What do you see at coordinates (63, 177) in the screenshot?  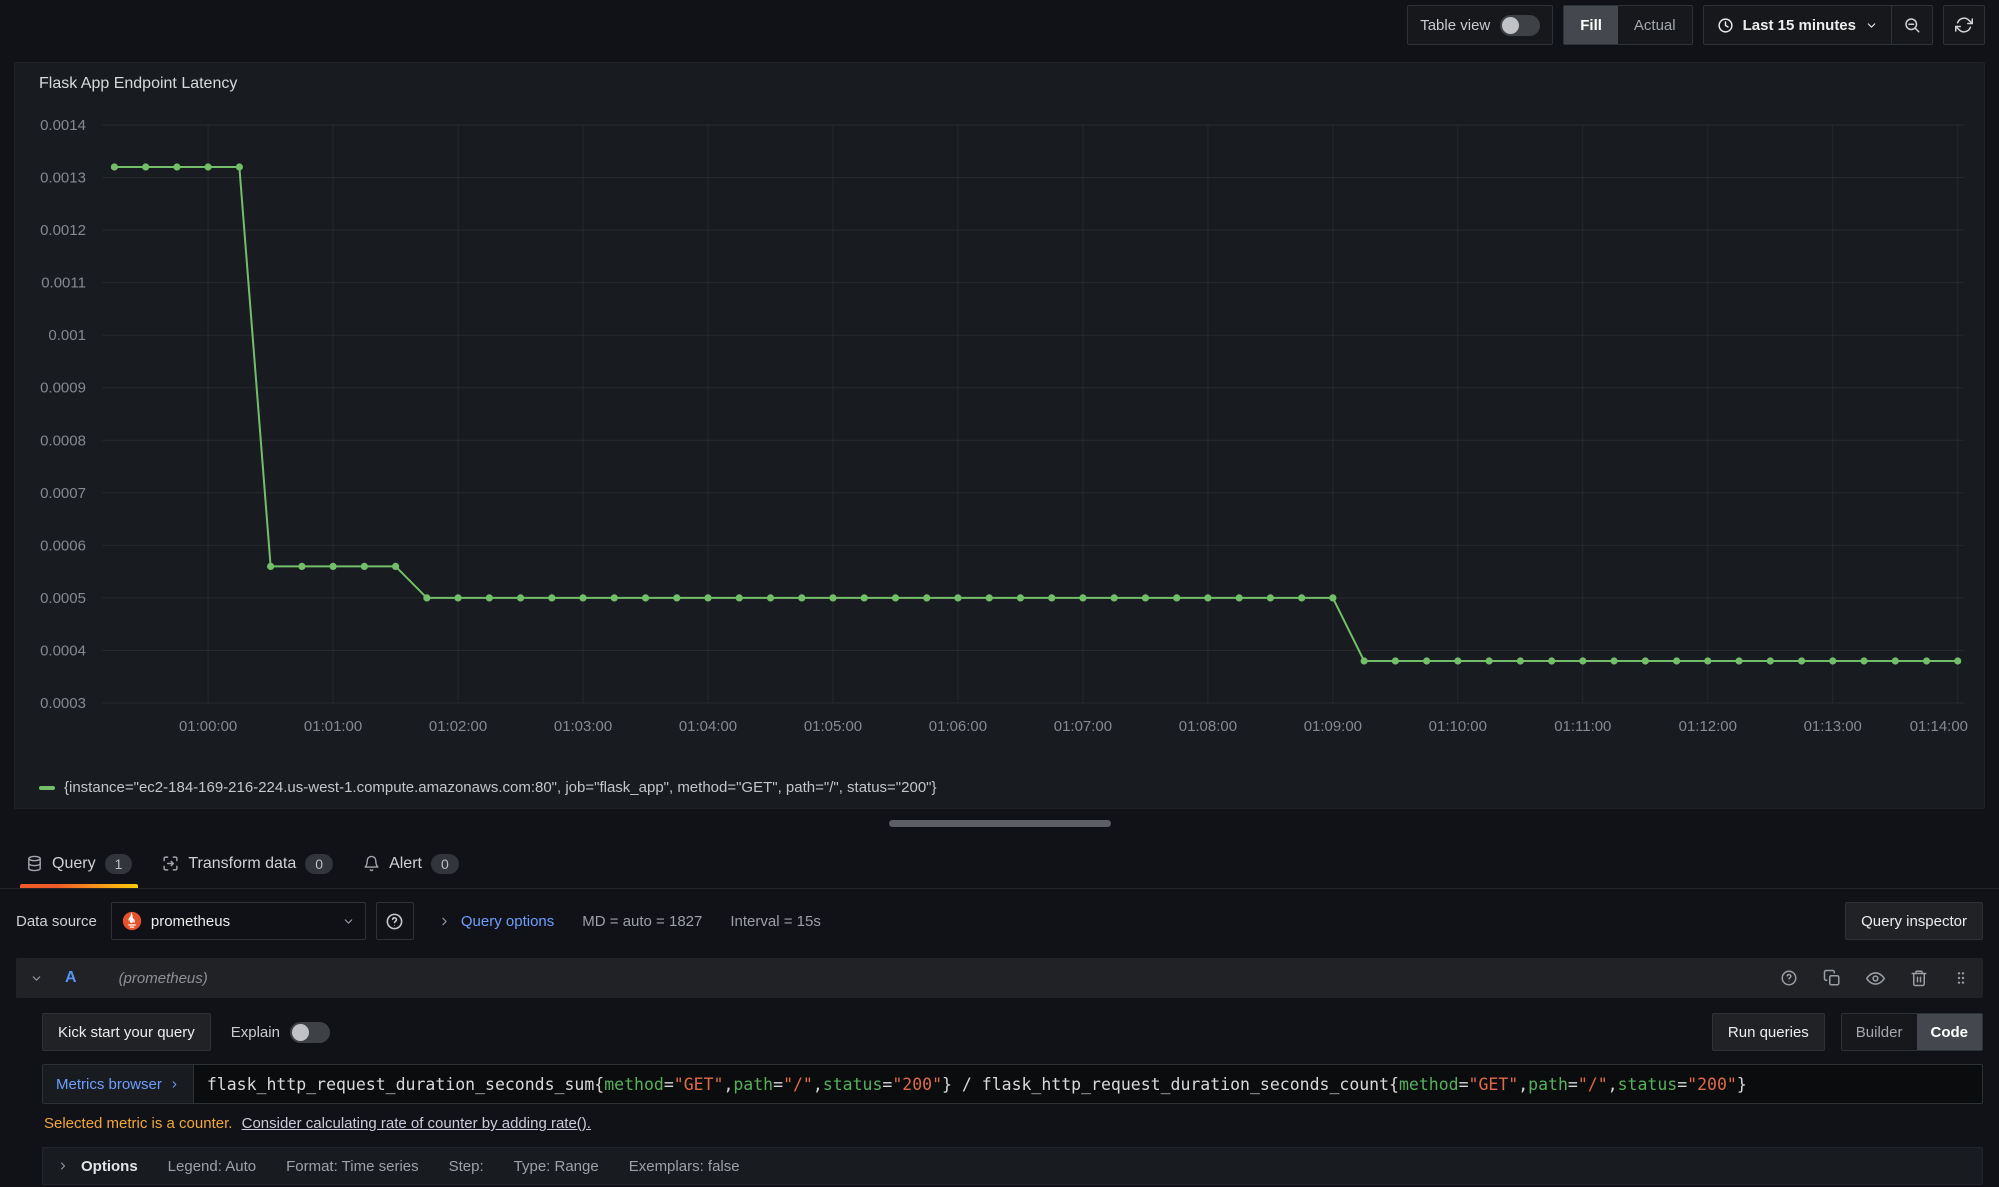 I see `svg-text: 0.0013` at bounding box center [63, 177].